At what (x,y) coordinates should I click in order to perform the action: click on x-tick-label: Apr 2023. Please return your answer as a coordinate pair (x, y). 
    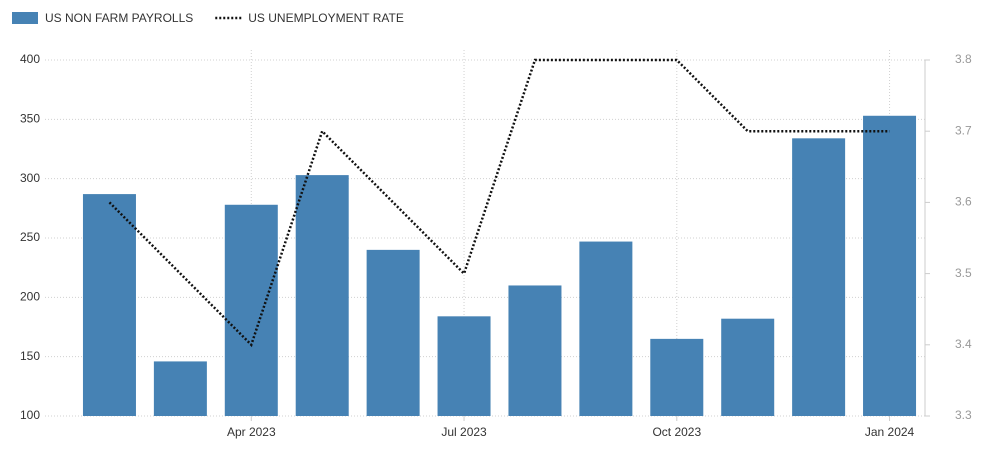
    Looking at the image, I should click on (251, 432).